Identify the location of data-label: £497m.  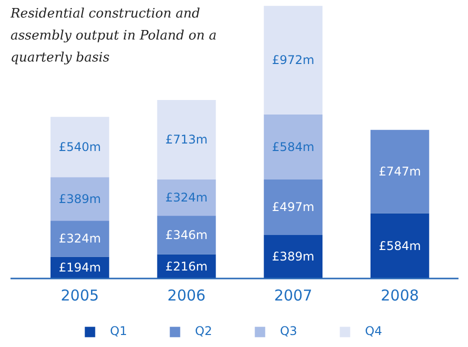
(293, 207).